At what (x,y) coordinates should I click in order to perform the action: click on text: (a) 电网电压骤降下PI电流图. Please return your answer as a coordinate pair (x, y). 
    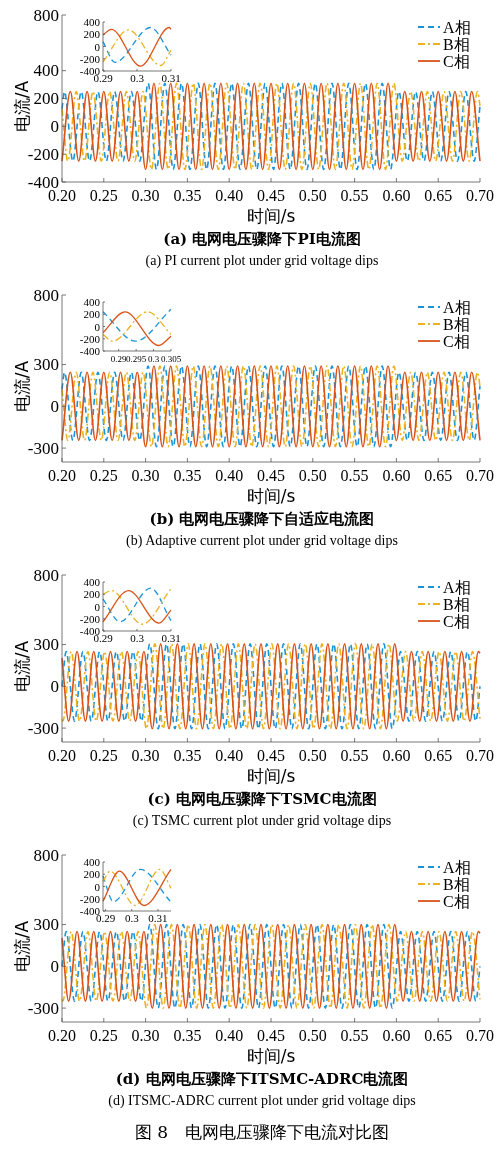
    Looking at the image, I should click on (262, 239).